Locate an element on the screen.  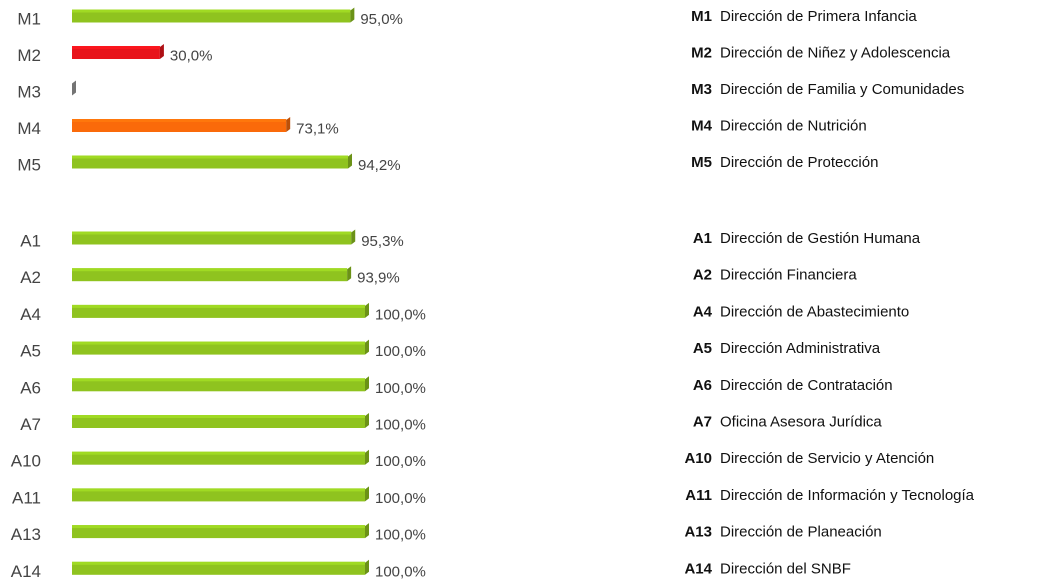
legend-code: A1 is located at coordinates (702, 238).